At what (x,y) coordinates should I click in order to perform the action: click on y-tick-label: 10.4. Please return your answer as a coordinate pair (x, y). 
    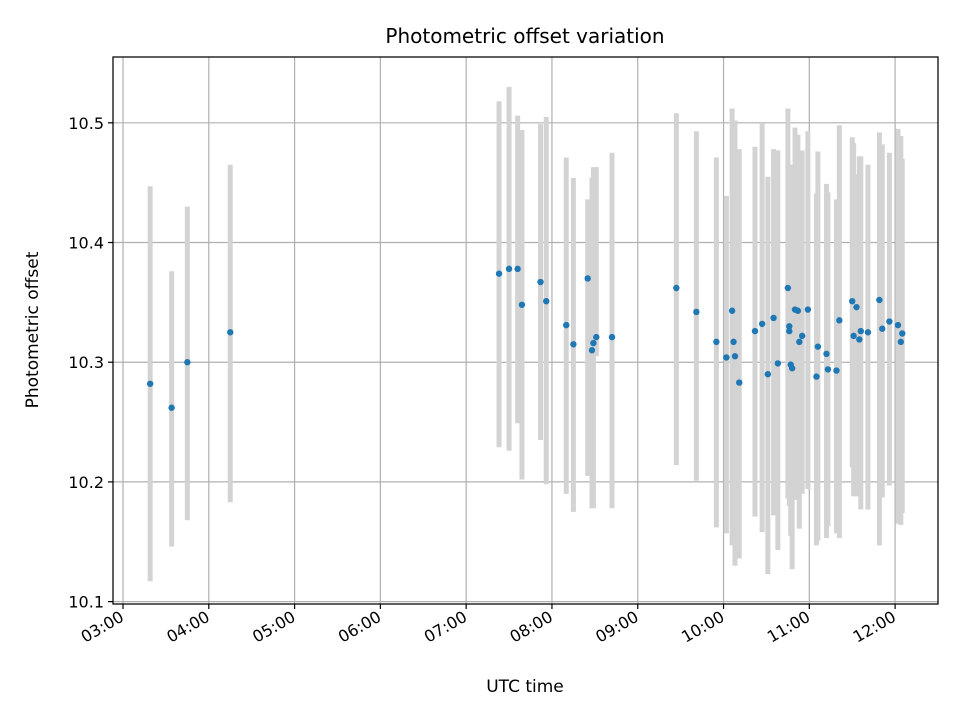
    Looking at the image, I should click on (86, 243).